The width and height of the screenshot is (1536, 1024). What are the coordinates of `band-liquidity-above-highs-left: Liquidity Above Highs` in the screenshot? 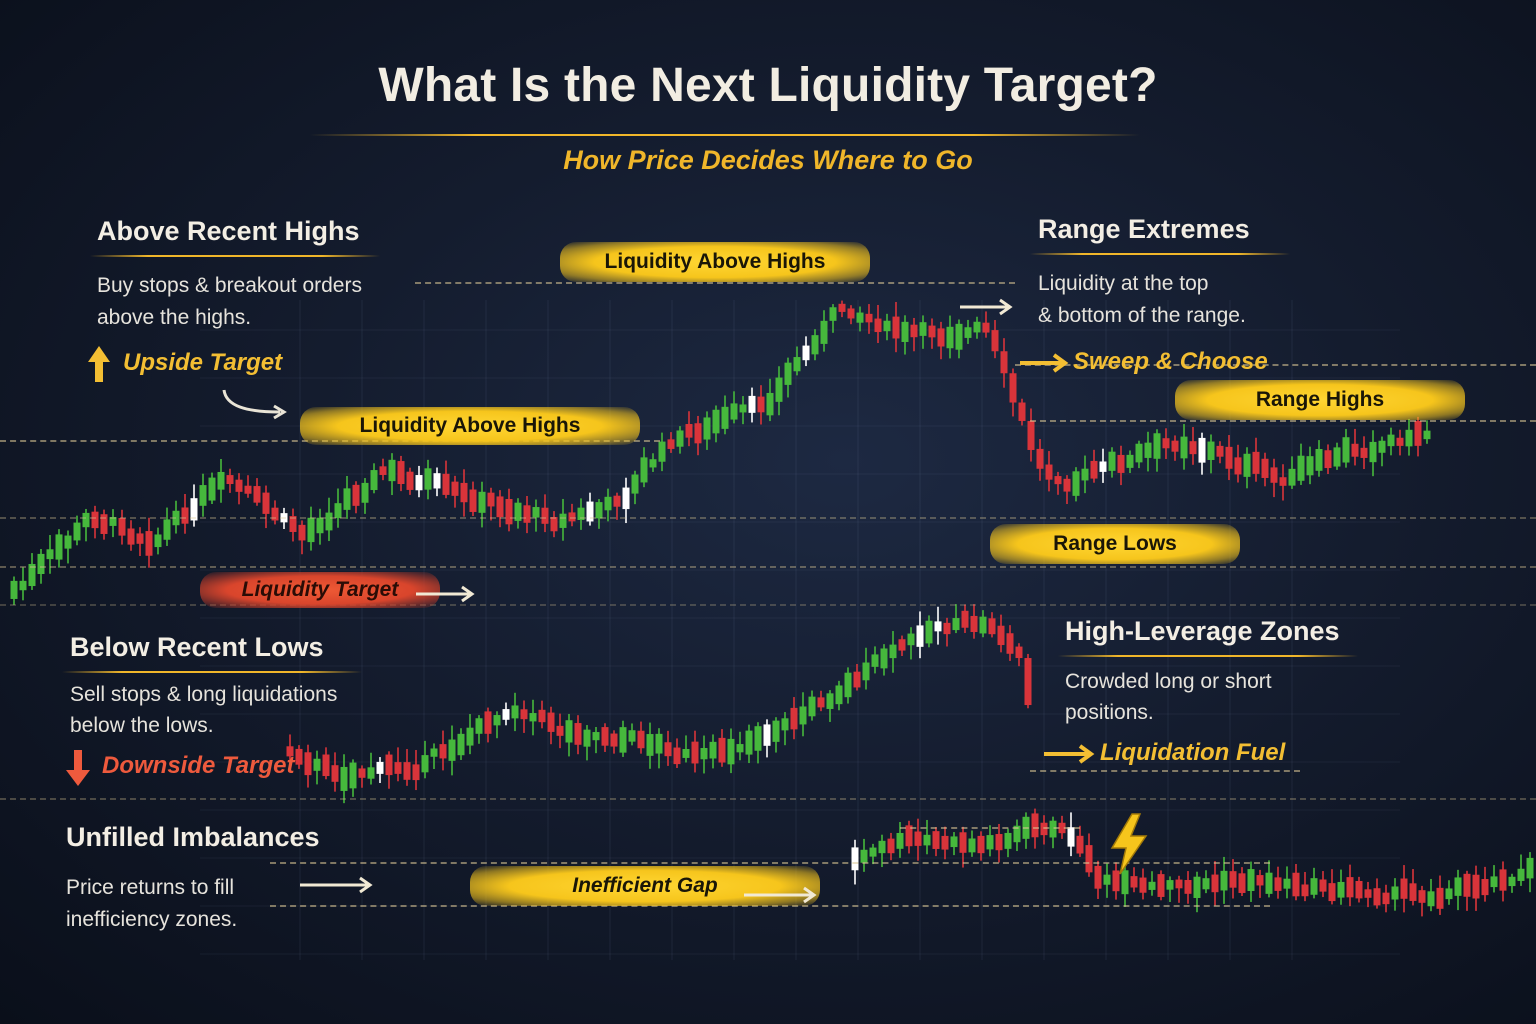 It's located at (470, 426).